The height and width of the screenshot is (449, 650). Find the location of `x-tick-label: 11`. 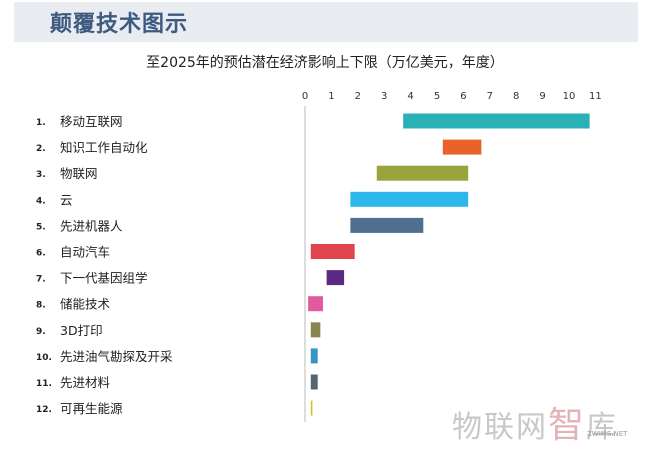

x-tick-label: 11 is located at coordinates (595, 96).